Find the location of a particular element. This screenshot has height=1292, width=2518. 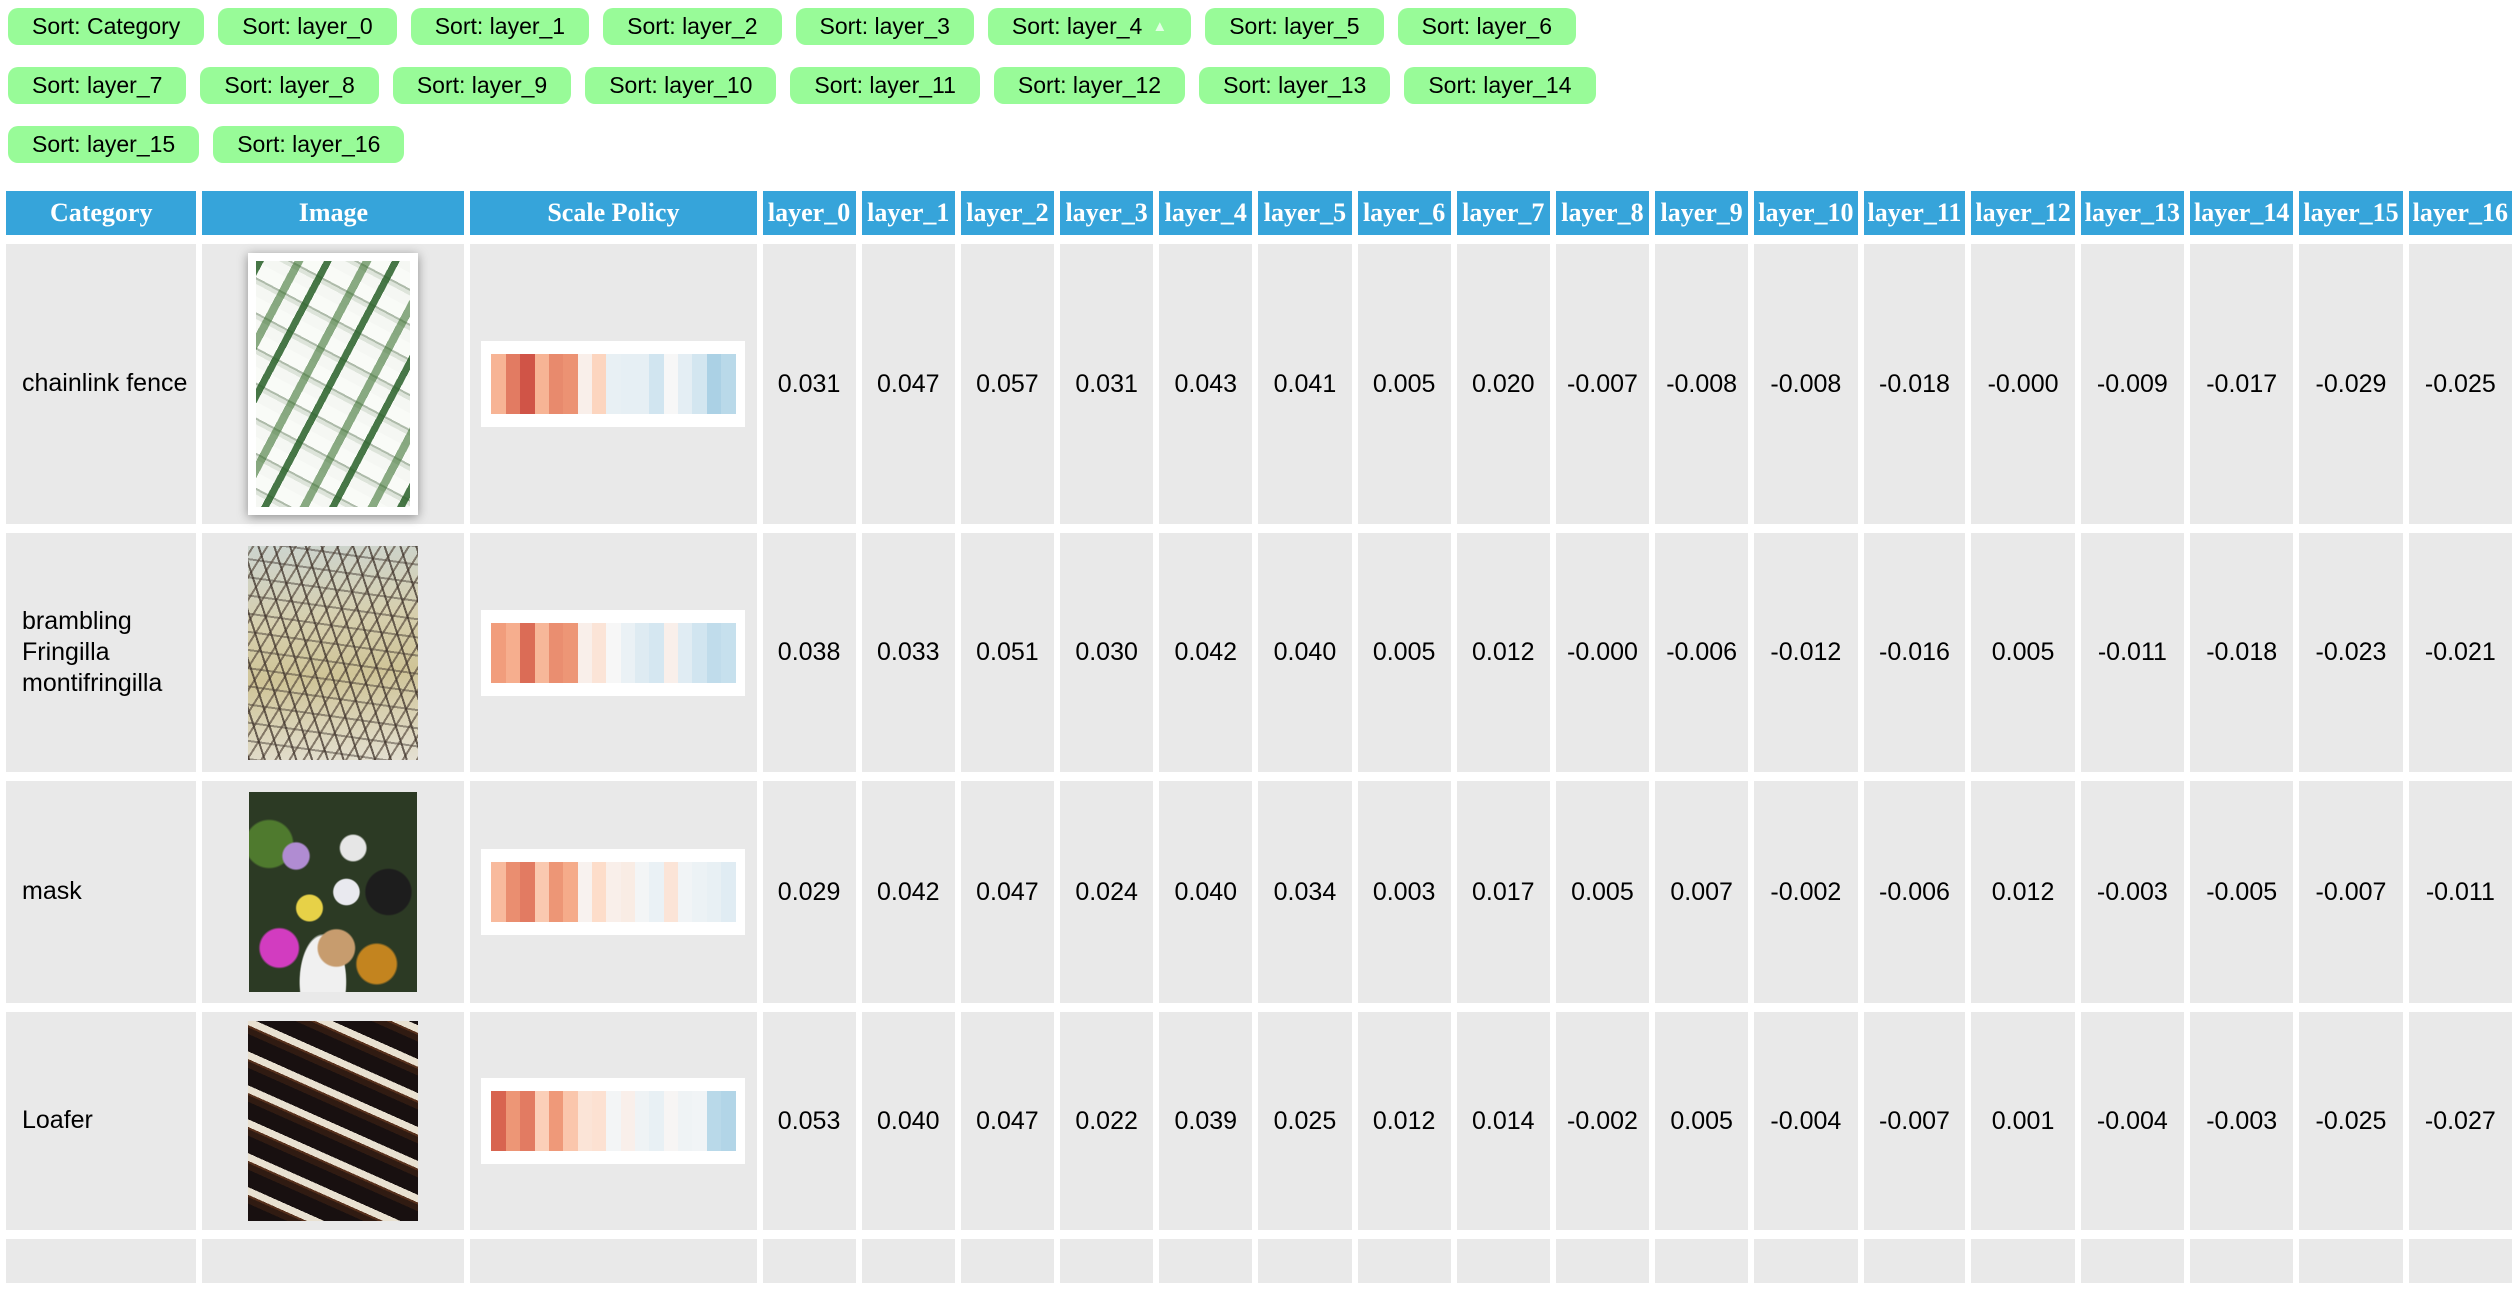

sort-button-layer_8: Sort: layer_8 is located at coordinates (289, 85).